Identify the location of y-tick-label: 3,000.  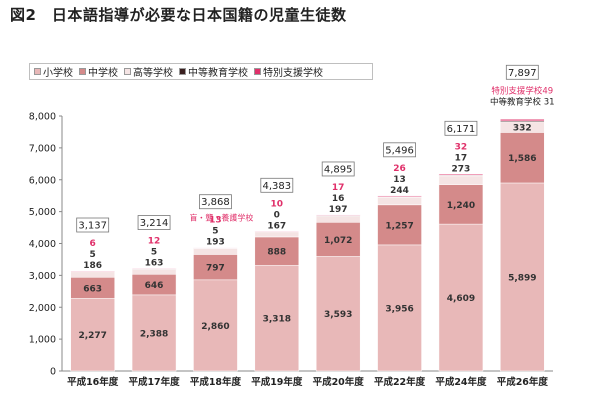
(42, 276).